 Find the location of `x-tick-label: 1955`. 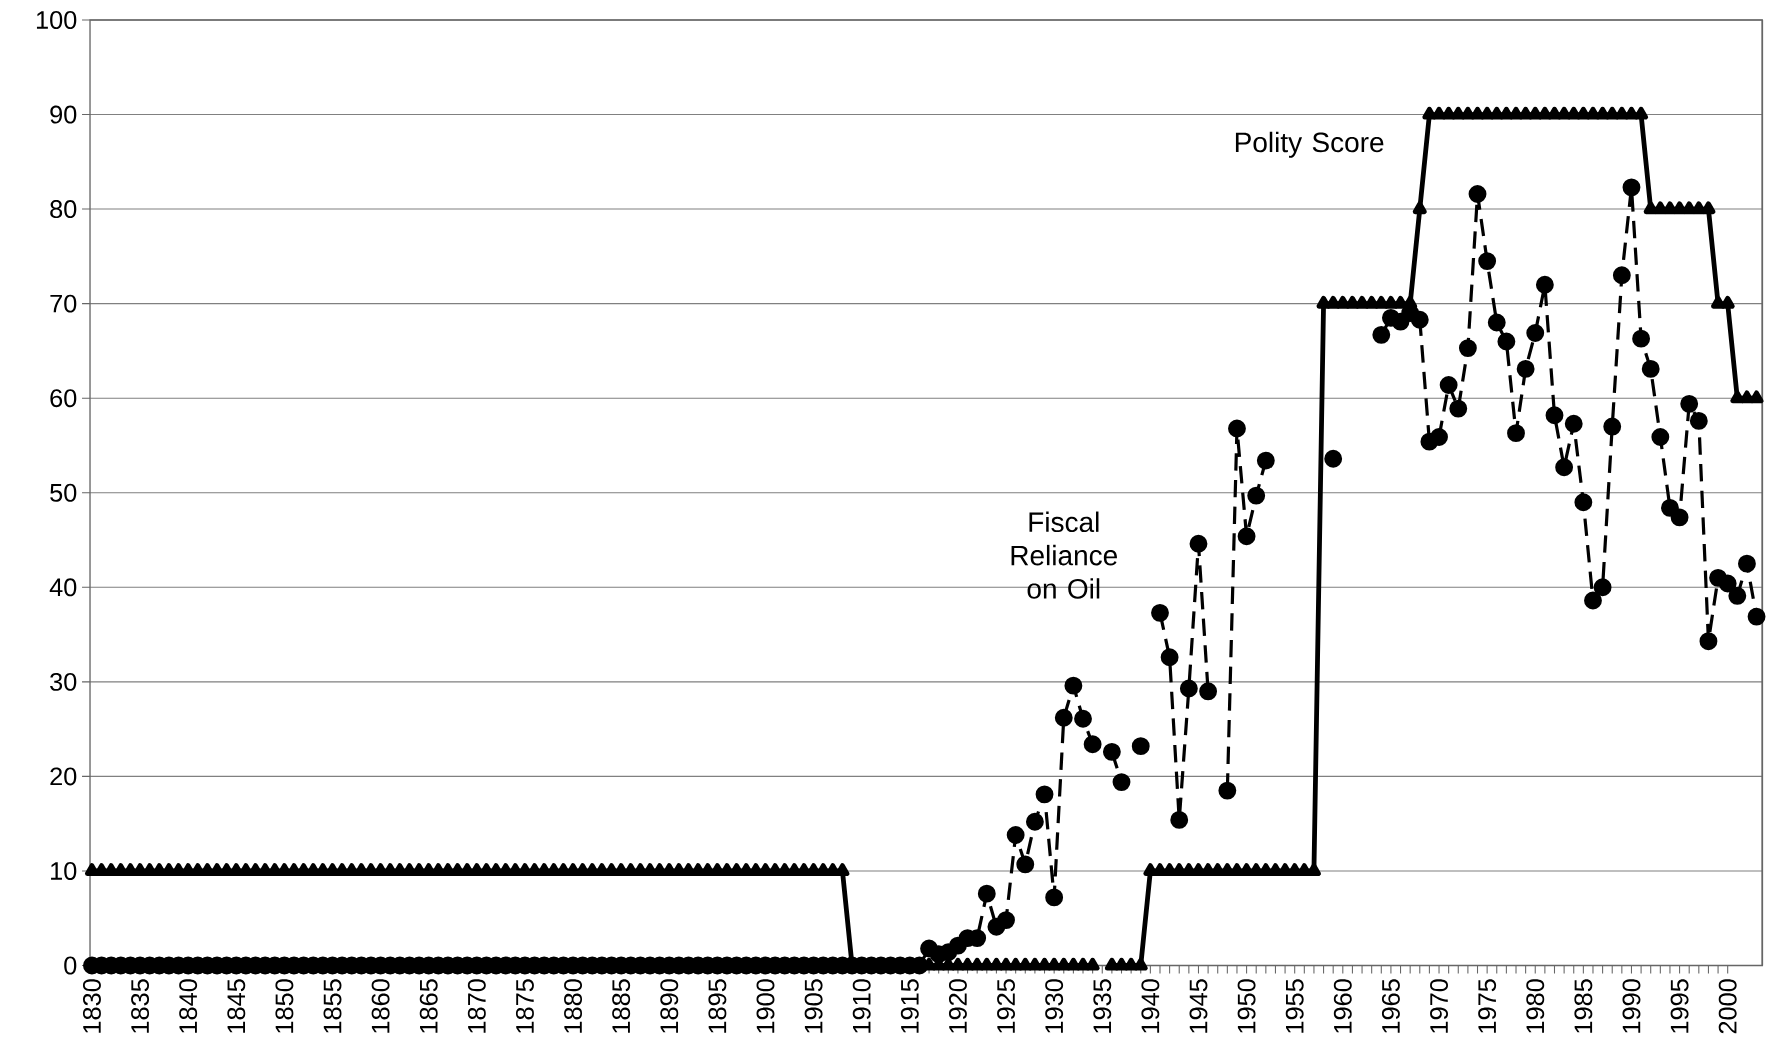

x-tick-label: 1955 is located at coordinates (1294, 1006).